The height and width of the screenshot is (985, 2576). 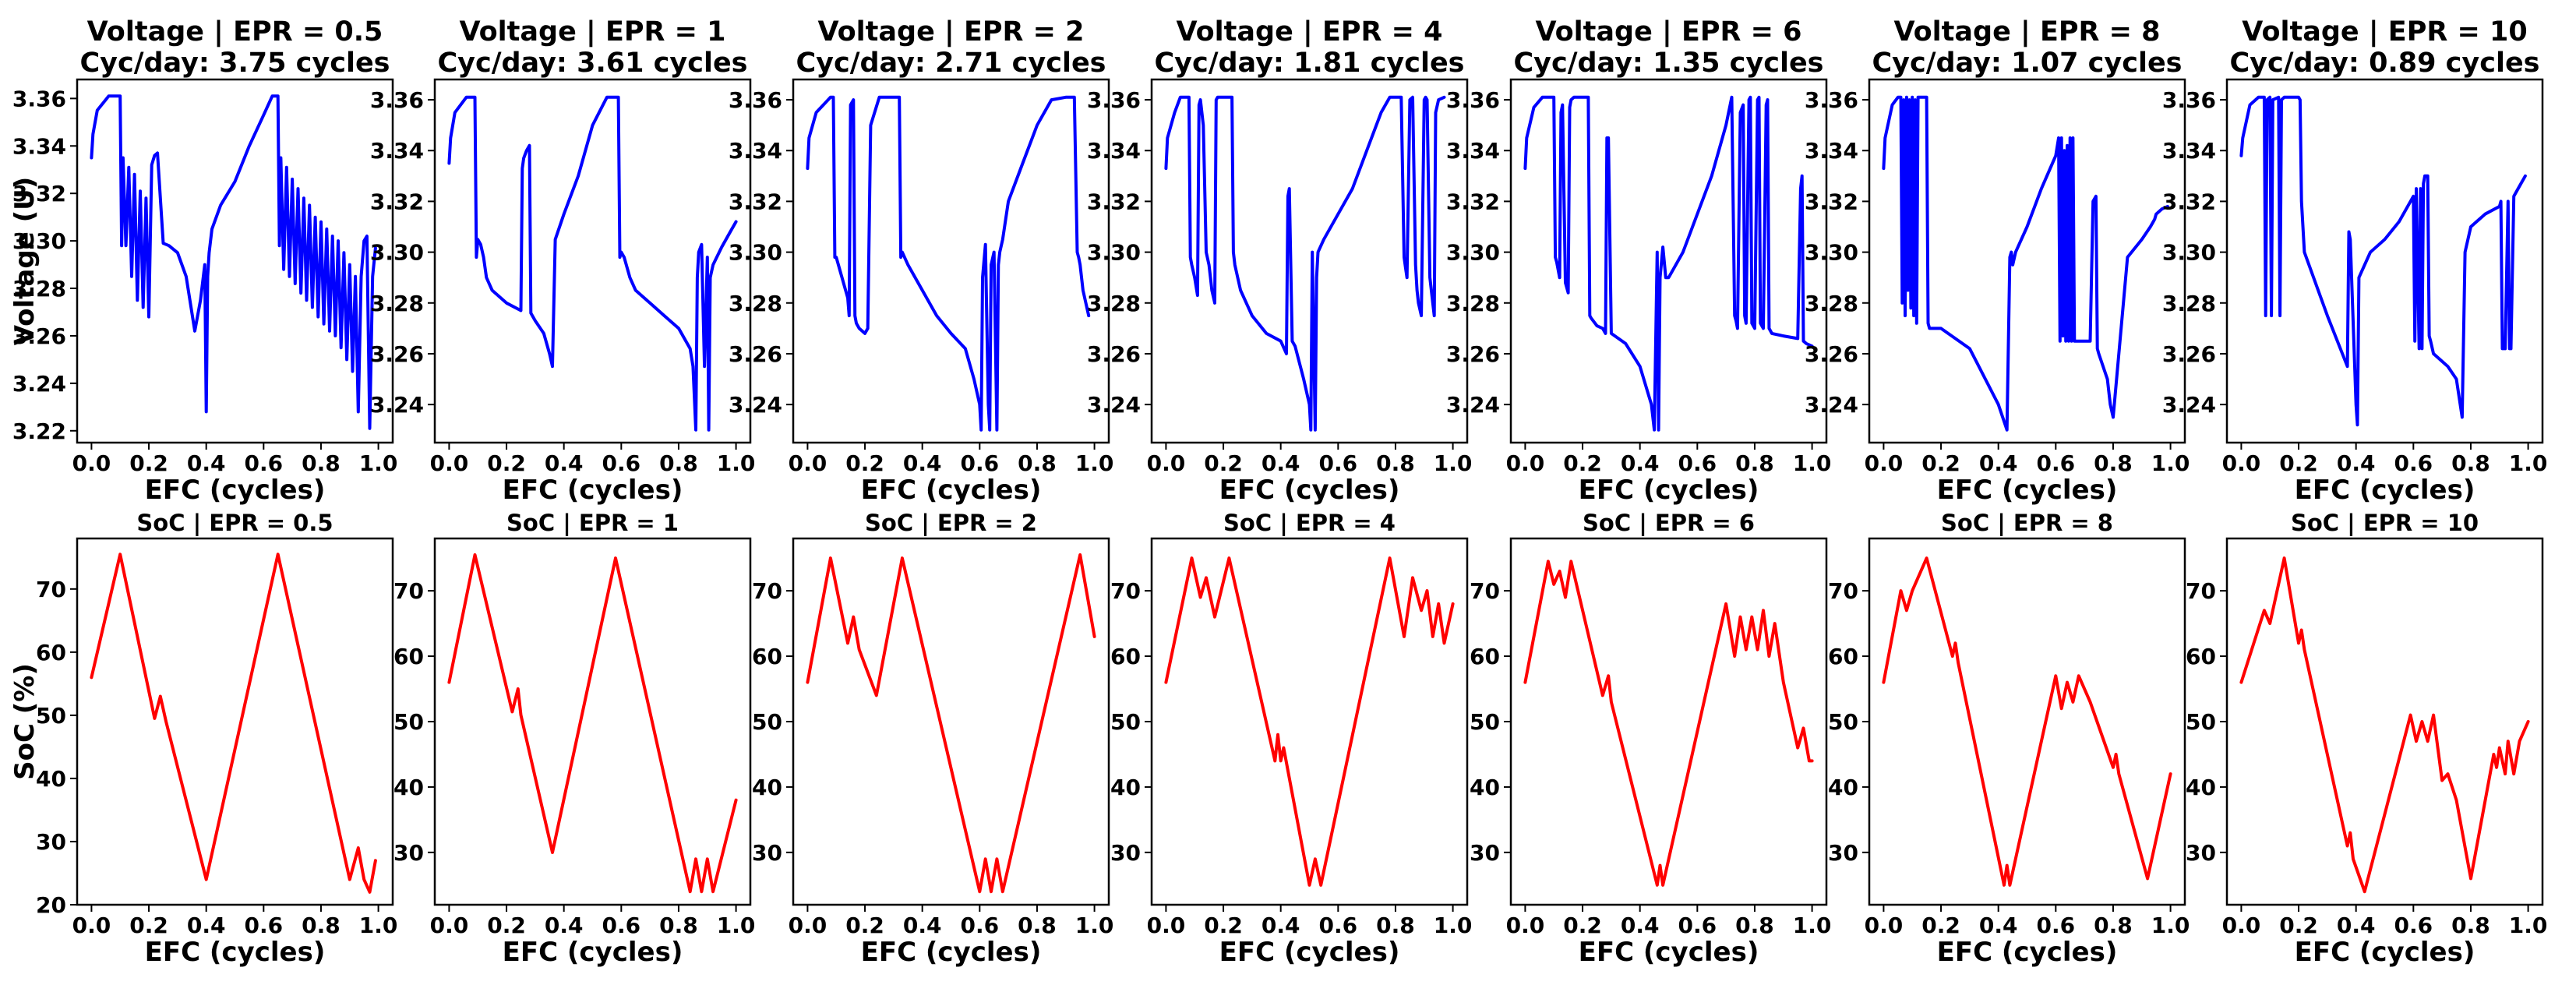 I want to click on chart-title: SoC | EPR = 2, so click(x=951, y=523).